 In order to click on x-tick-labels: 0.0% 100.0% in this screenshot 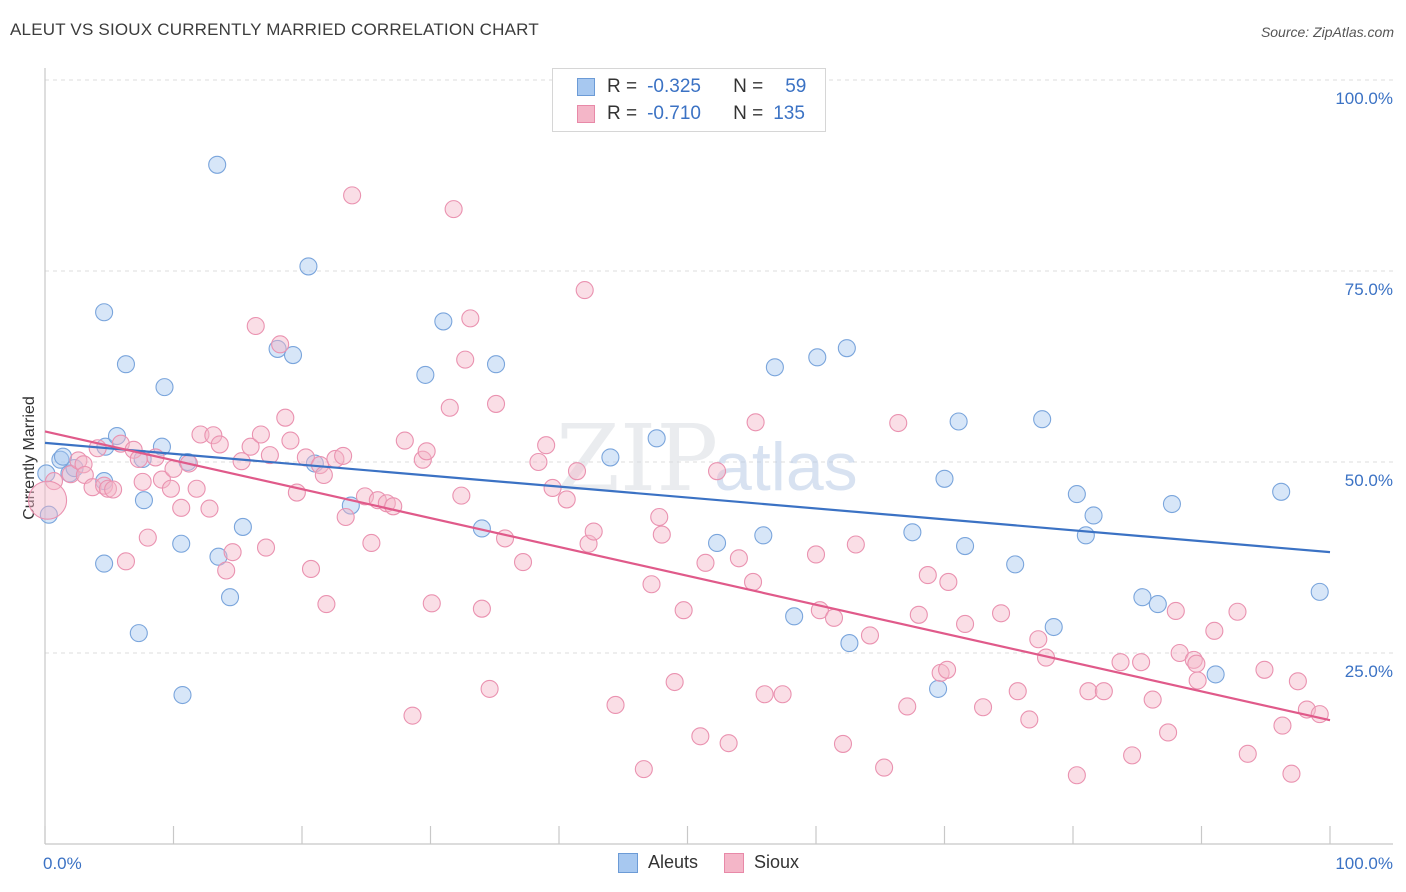, I will do `click(718, 863)`.